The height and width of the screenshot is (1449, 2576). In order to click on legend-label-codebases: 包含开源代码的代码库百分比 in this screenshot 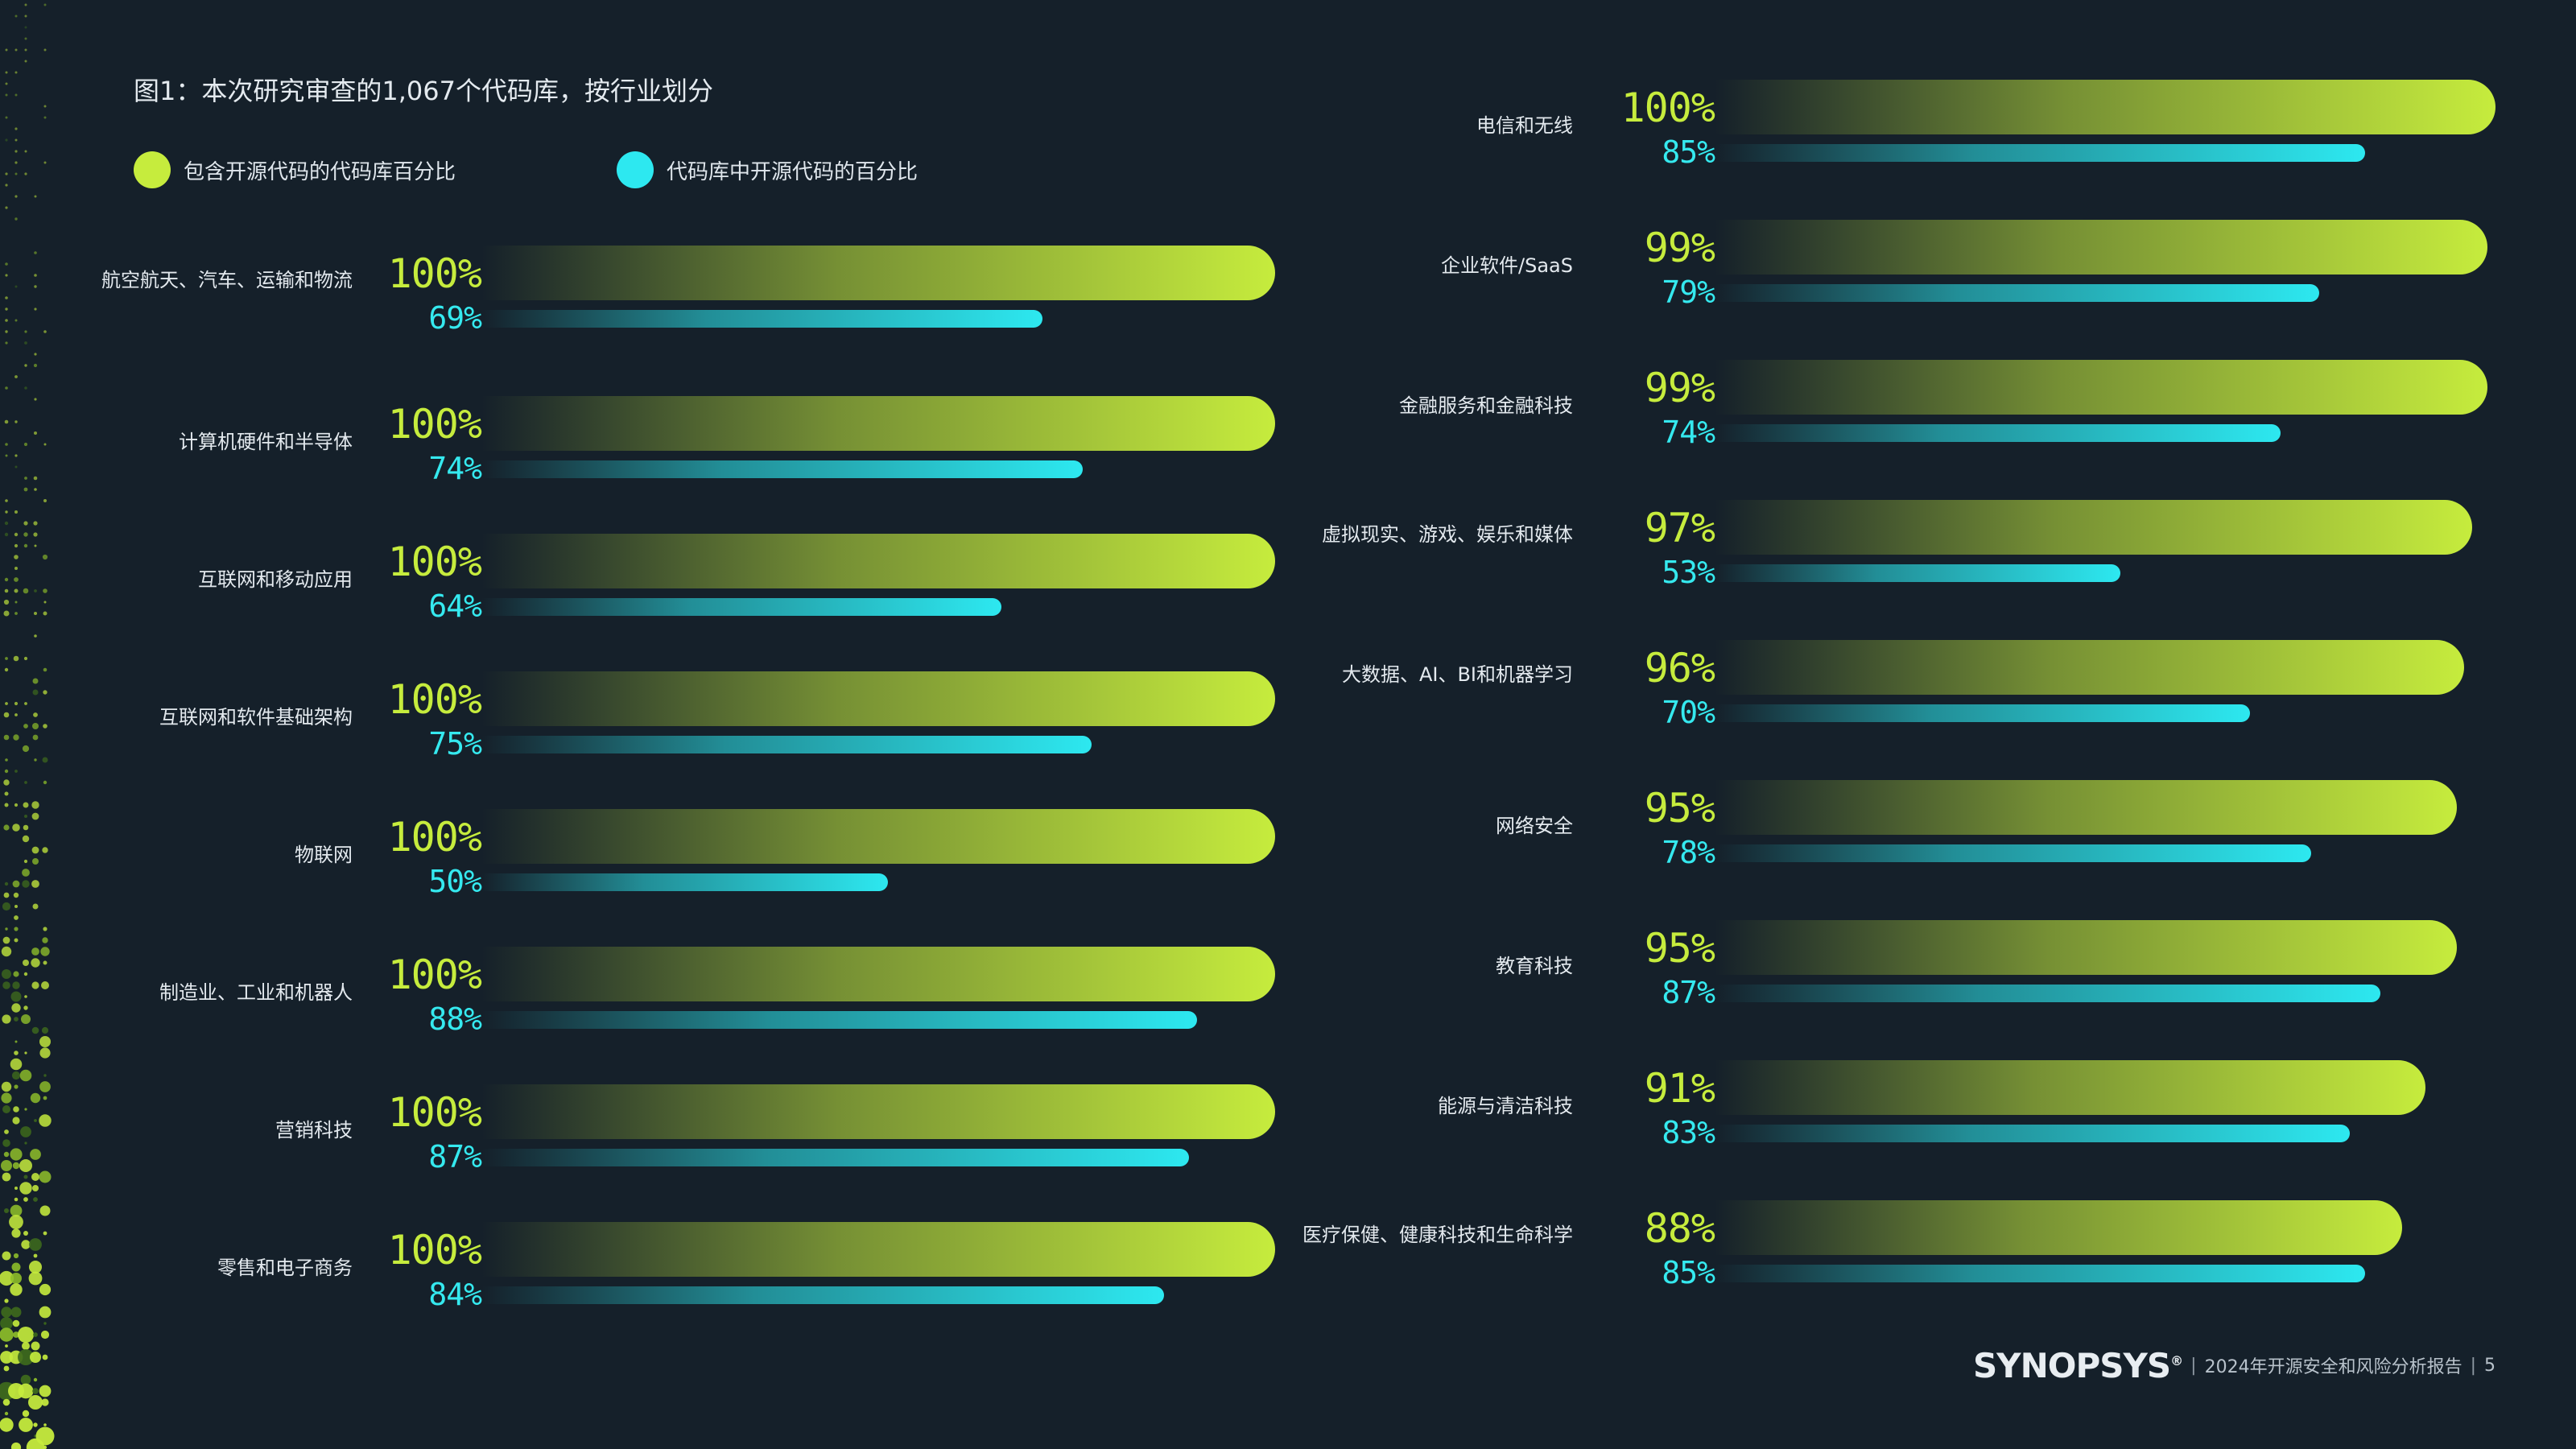, I will do `click(320, 171)`.